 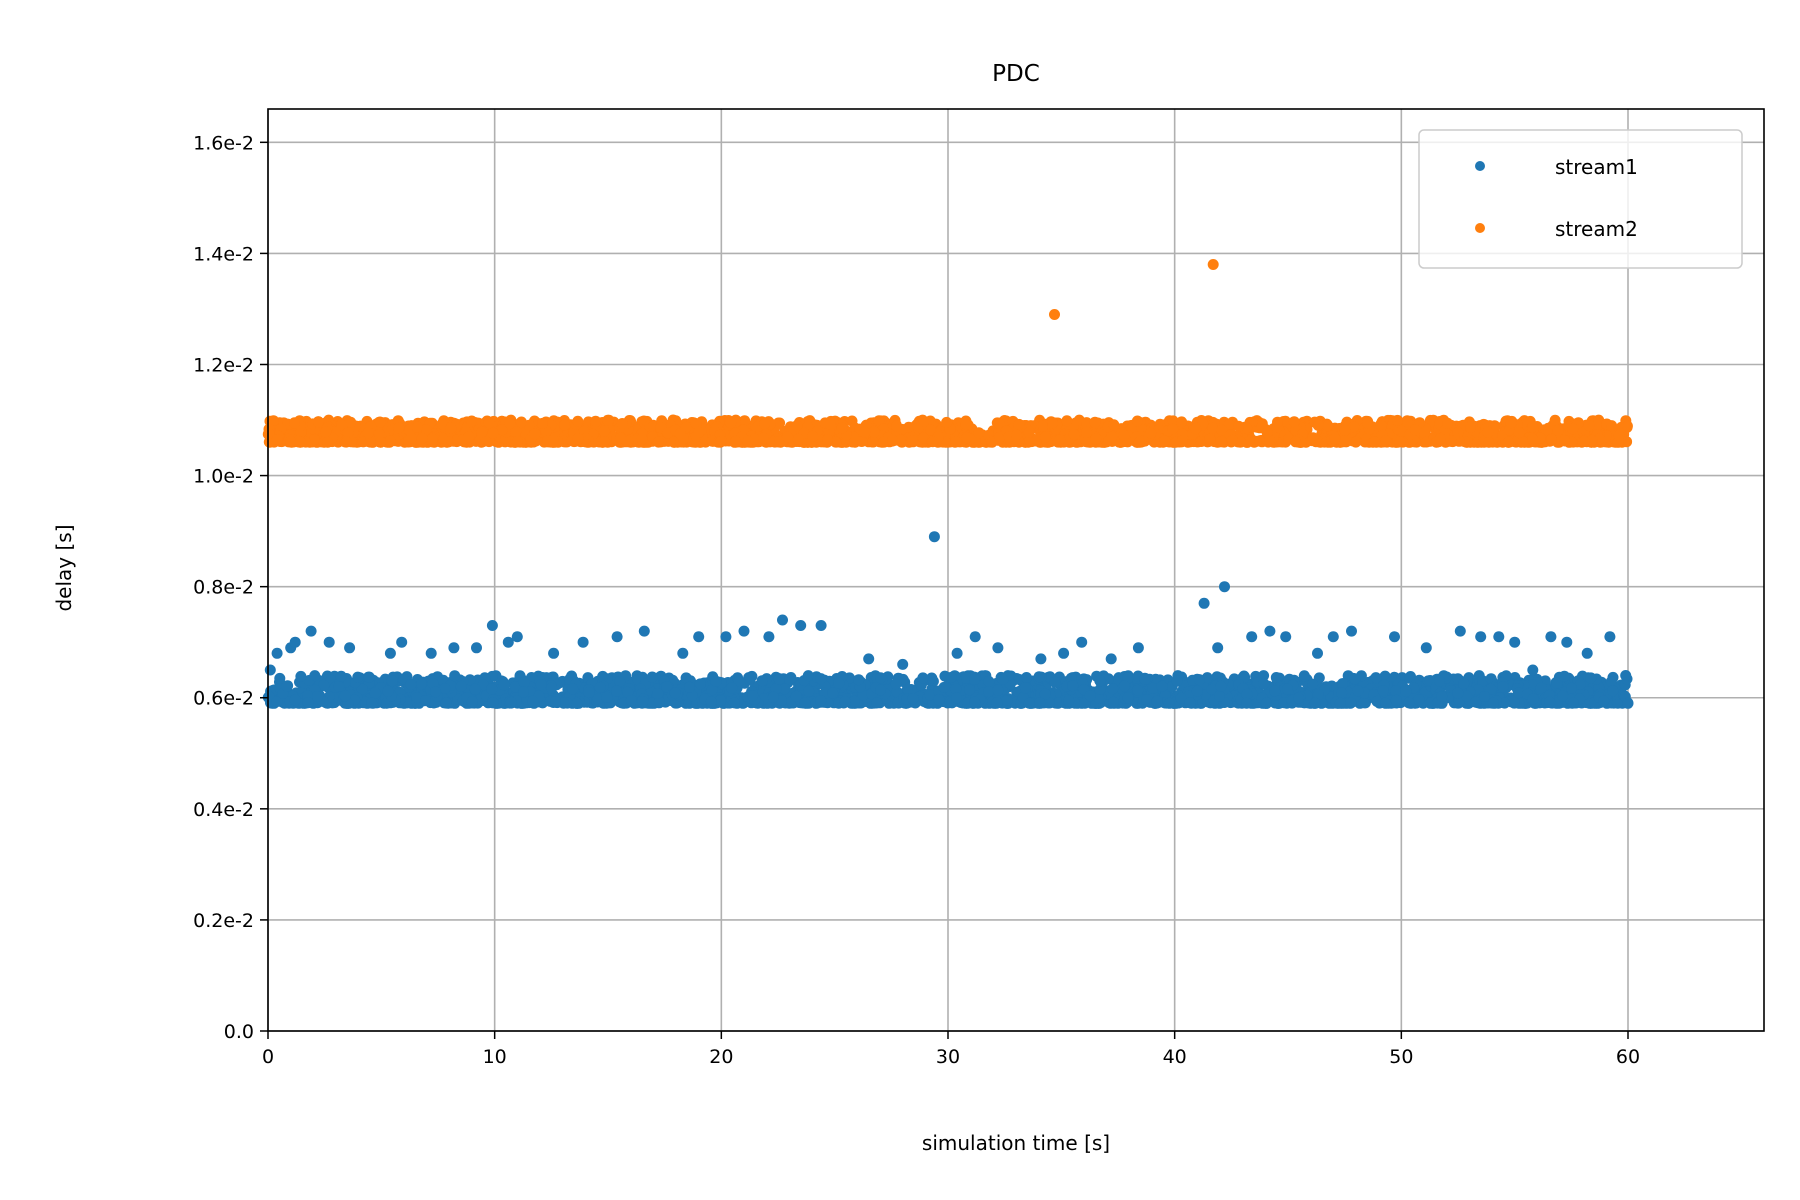 What do you see at coordinates (948, 689) in the screenshot?
I see `band-stream1` at bounding box center [948, 689].